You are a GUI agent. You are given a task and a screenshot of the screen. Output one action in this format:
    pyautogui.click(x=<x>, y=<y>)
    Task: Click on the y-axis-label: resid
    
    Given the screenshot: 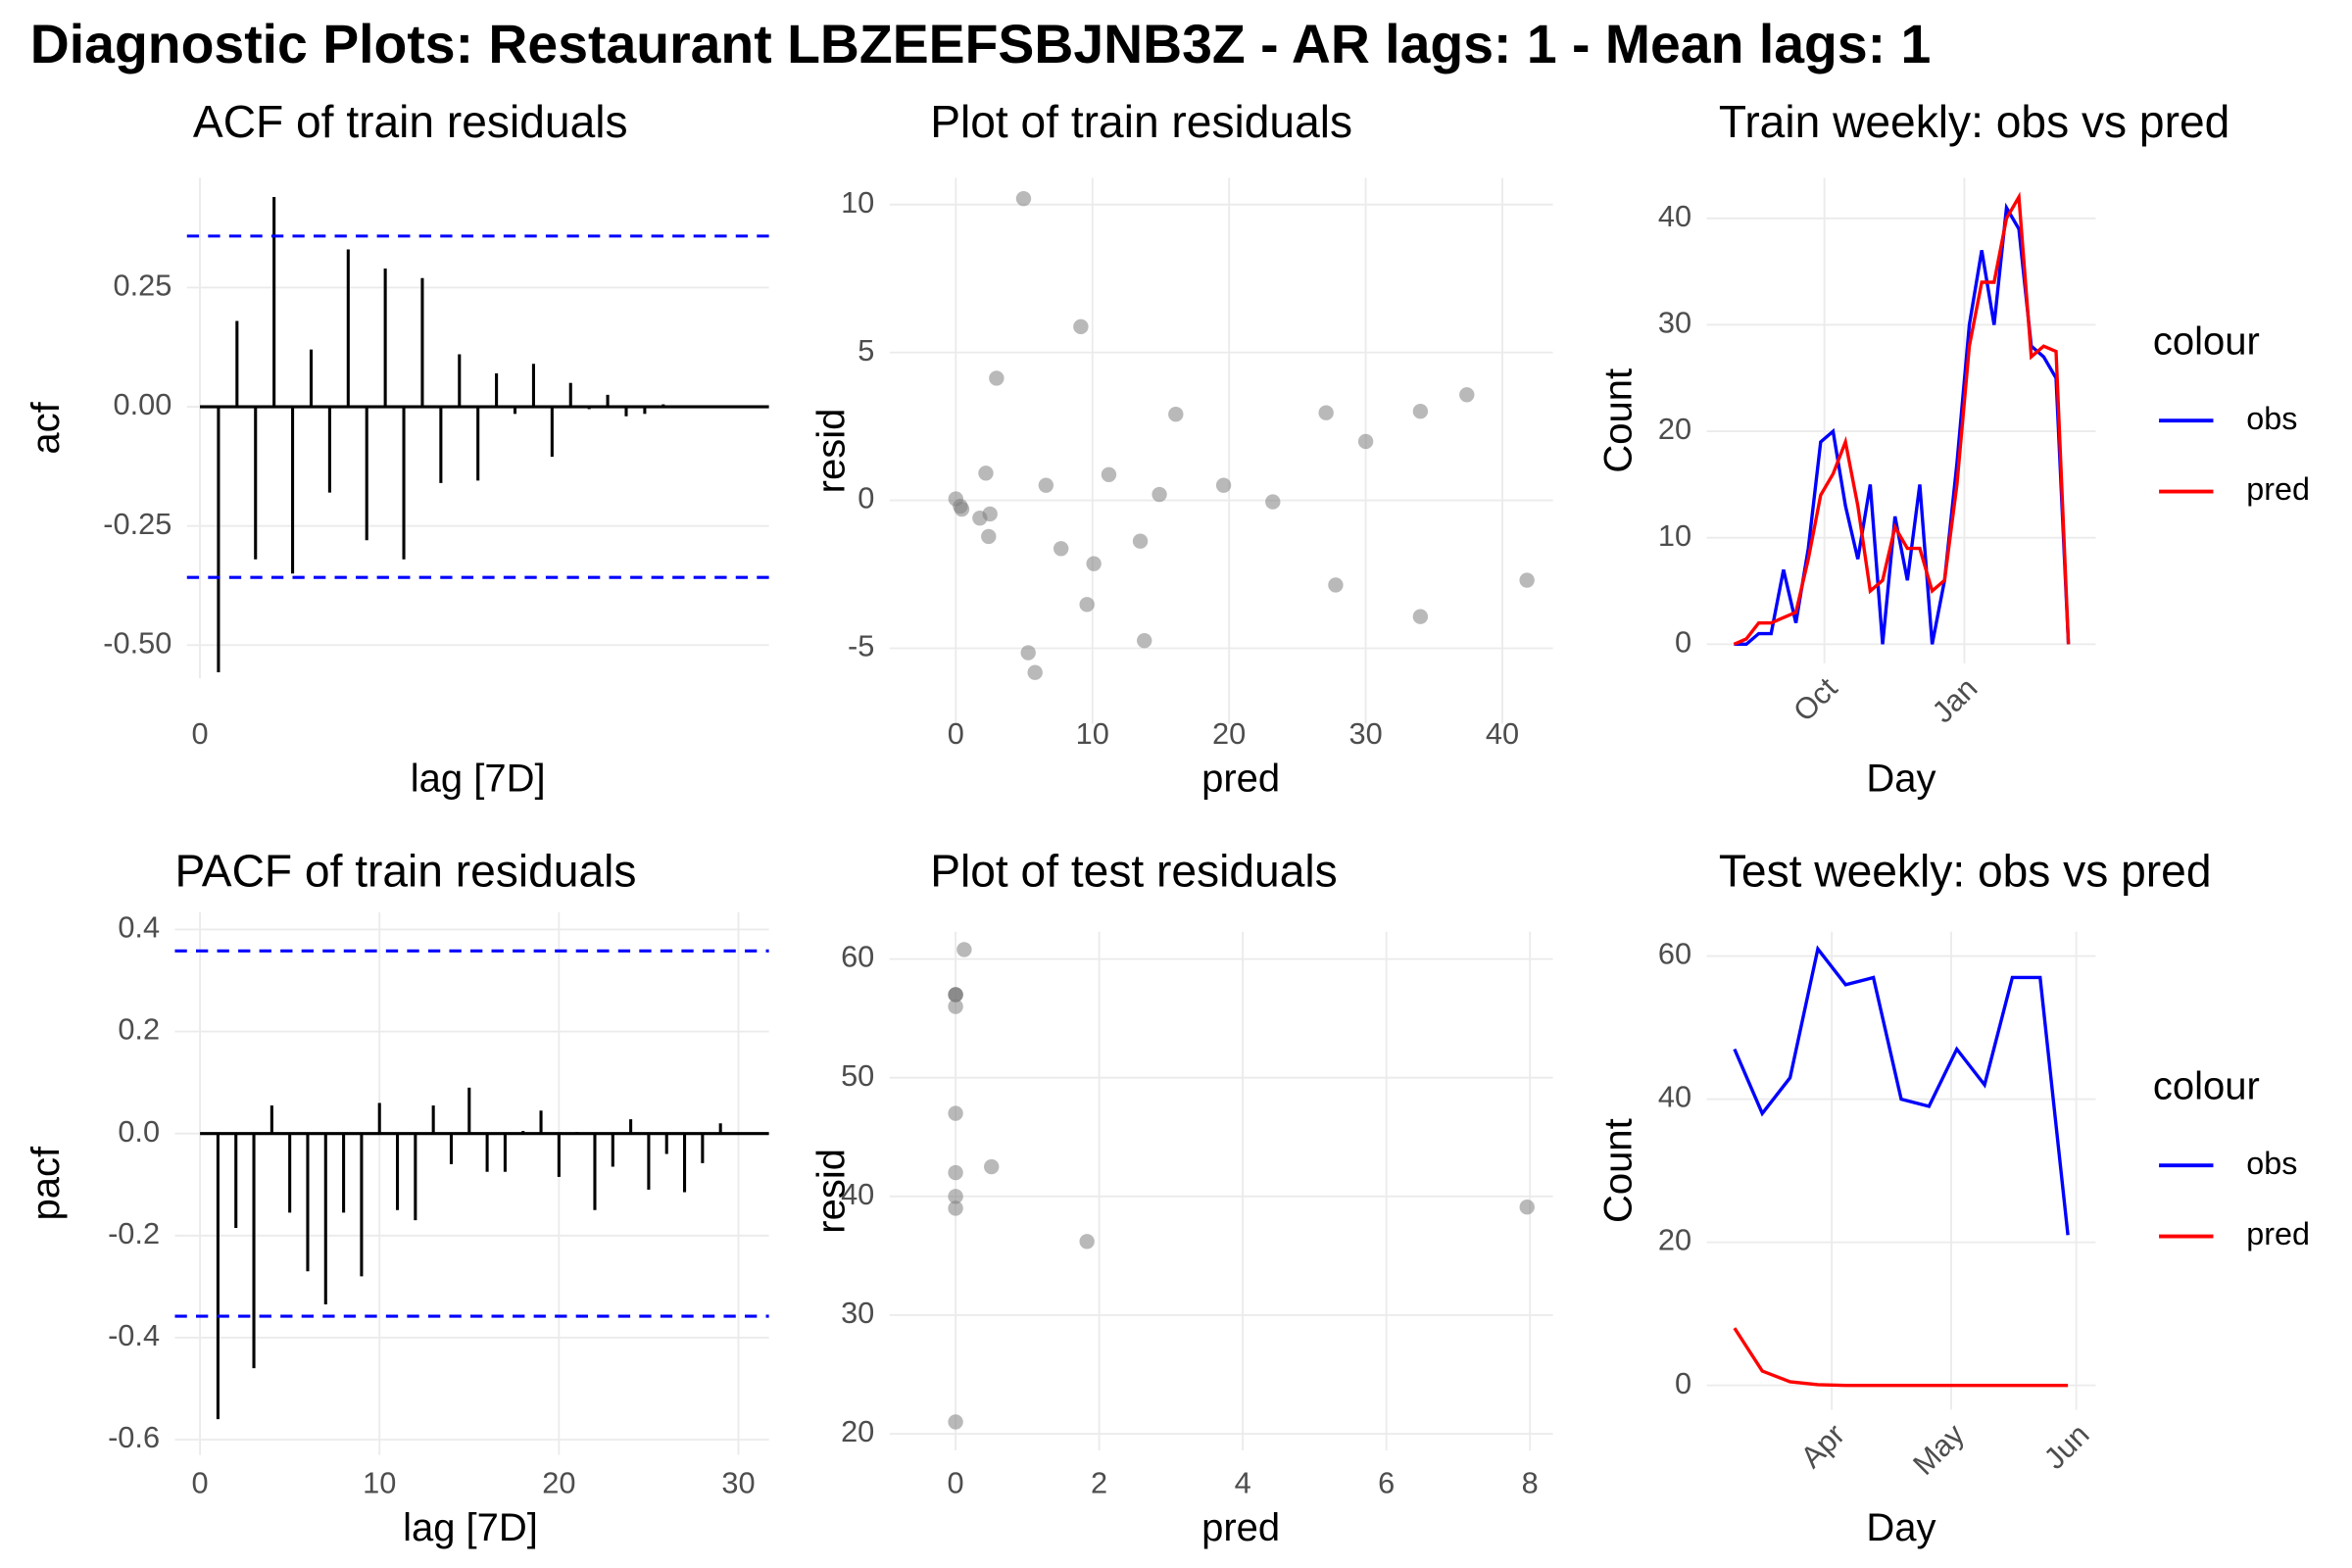 What is the action you would take?
    pyautogui.click(x=831, y=451)
    